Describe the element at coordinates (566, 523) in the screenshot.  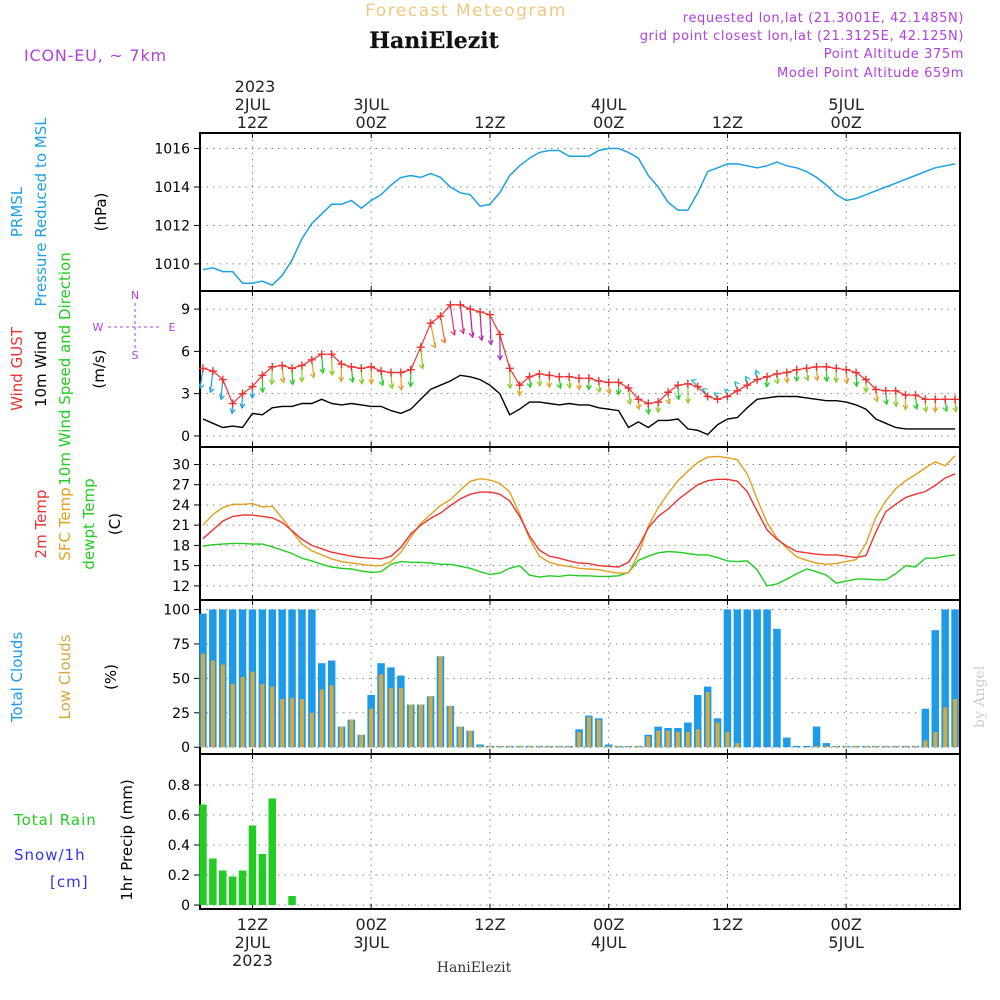
I see `panel-2: 12 15 18 21 24 27 30` at that location.